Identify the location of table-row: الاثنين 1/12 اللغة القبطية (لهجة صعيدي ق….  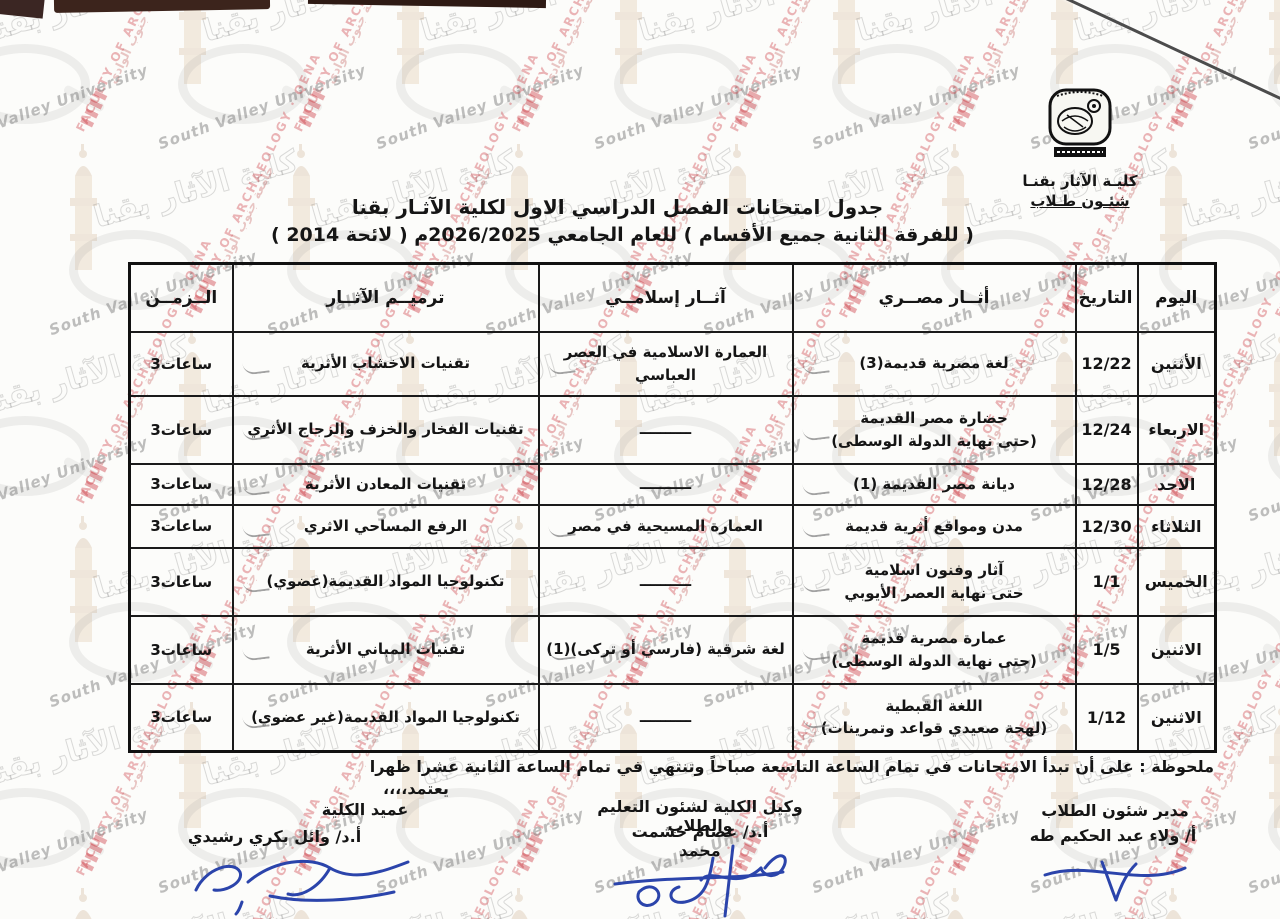
(672, 717).